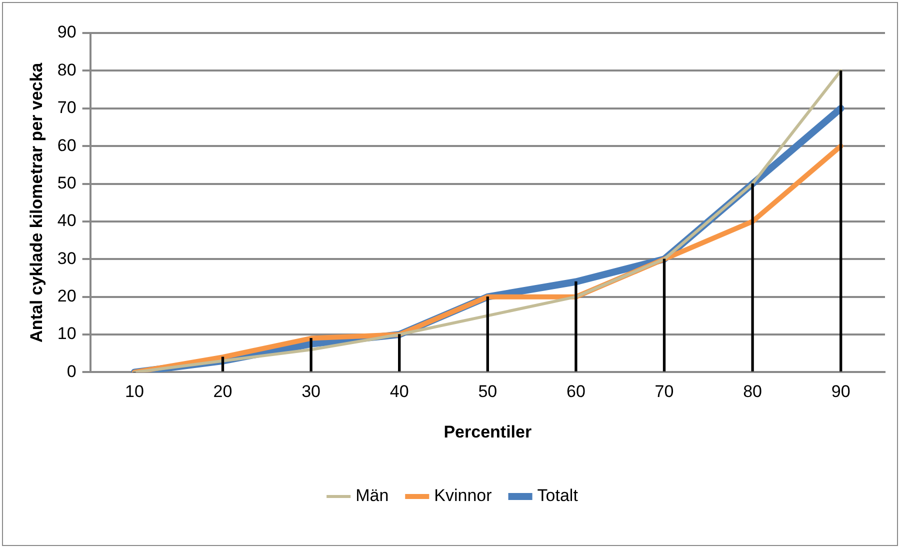 The width and height of the screenshot is (900, 548). What do you see at coordinates (372, 496) in the screenshot?
I see `legend-label: Män` at bounding box center [372, 496].